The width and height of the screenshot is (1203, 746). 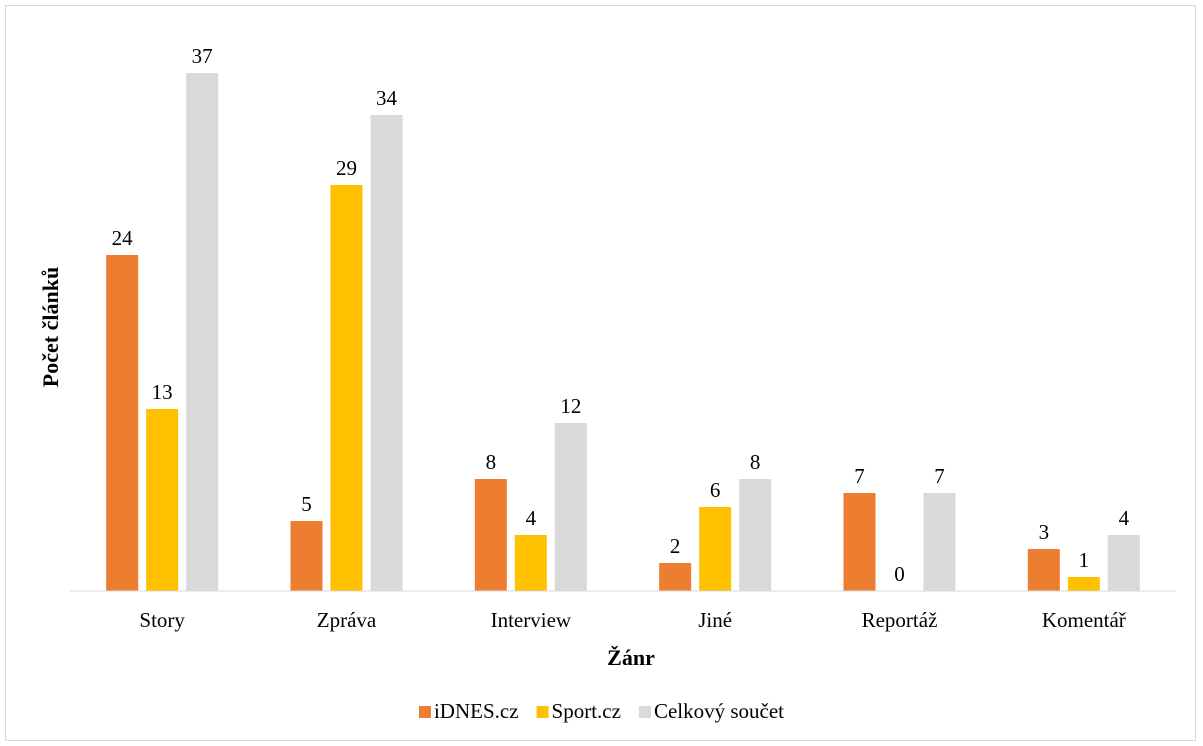 What do you see at coordinates (631, 657) in the screenshot?
I see `x-axis-title: Žánr` at bounding box center [631, 657].